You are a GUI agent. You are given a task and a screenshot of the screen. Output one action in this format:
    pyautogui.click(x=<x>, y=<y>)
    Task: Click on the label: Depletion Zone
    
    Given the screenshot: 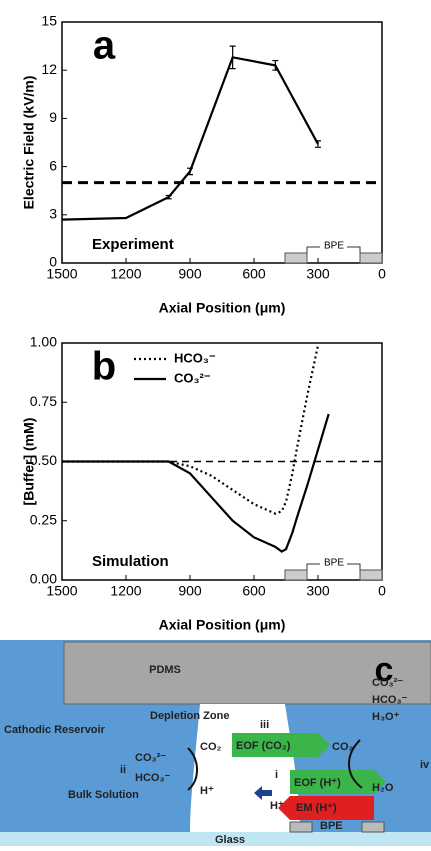 What is the action you would take?
    pyautogui.click(x=189, y=716)
    